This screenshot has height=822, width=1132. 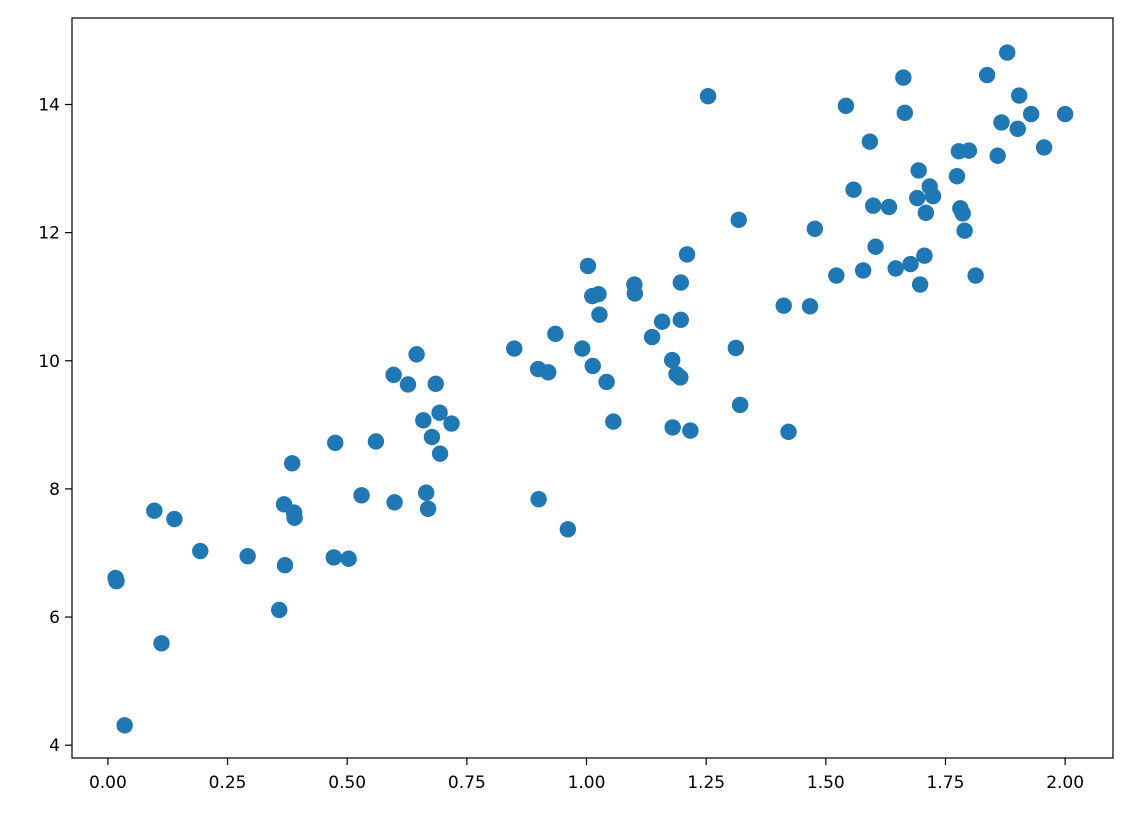 What do you see at coordinates (946, 783) in the screenshot?
I see `x-tick-label: 1.75` at bounding box center [946, 783].